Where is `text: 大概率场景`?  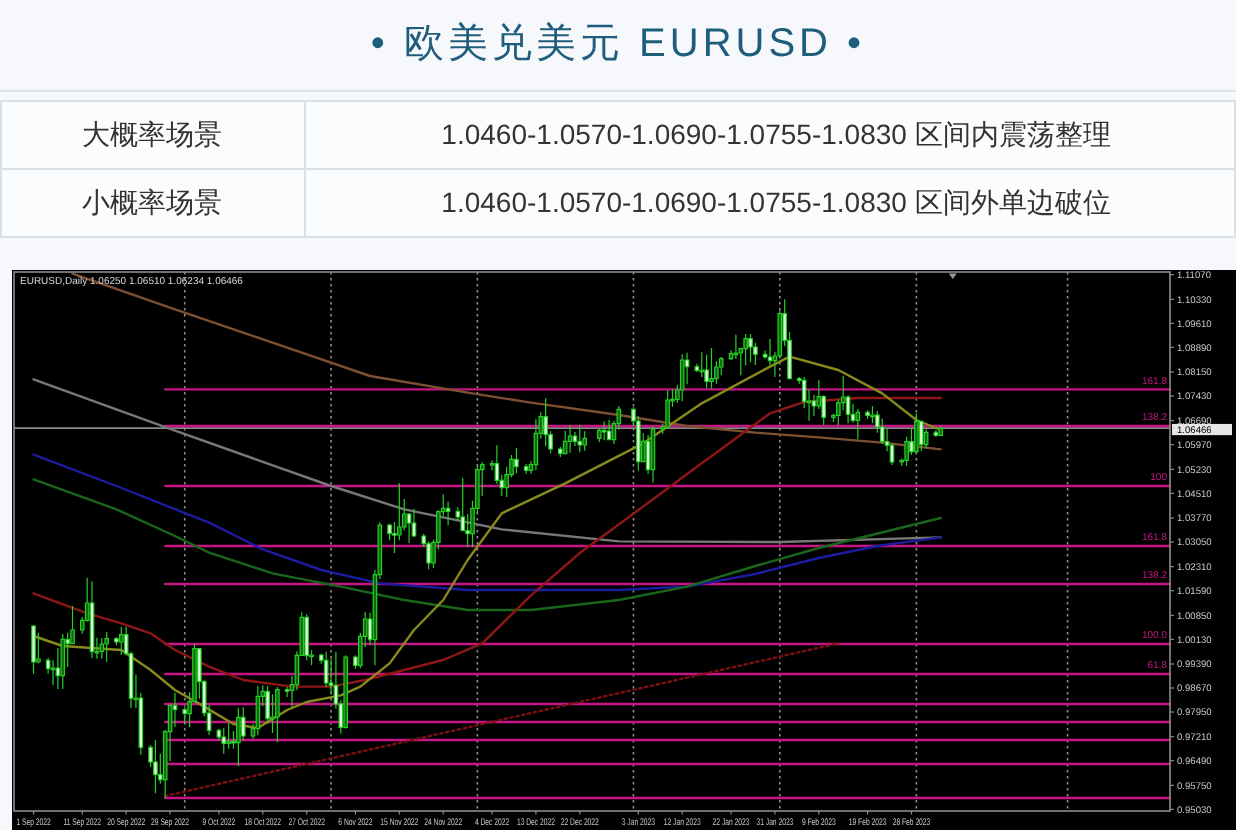
text: 大概率场景 is located at coordinates (152, 134).